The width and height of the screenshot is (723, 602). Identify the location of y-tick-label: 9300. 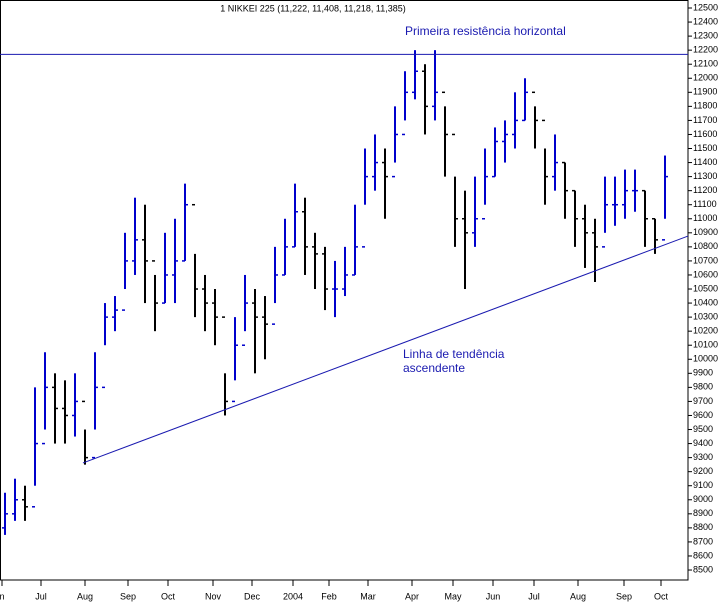
(703, 457).